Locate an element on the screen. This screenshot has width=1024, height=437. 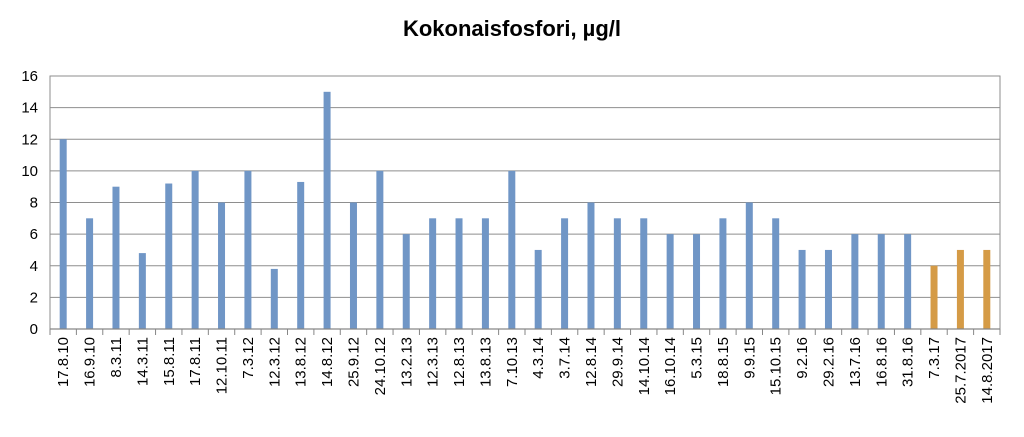
x-tick-label: 7.3.17 is located at coordinates (934, 358).